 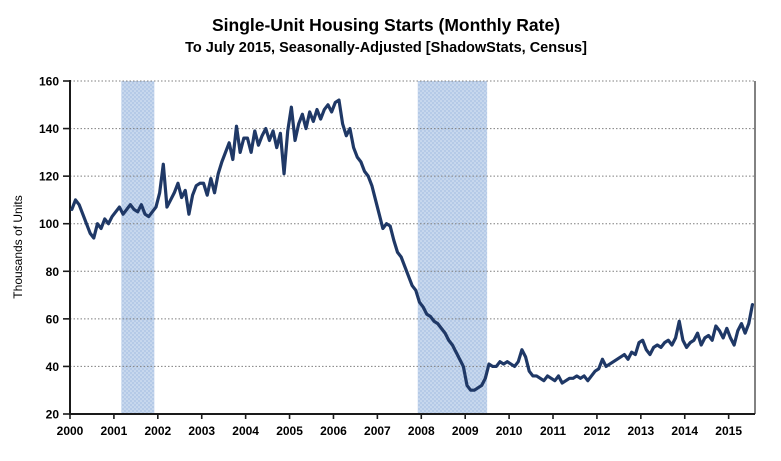 I want to click on x-tick-label: 2014, so click(x=684, y=431).